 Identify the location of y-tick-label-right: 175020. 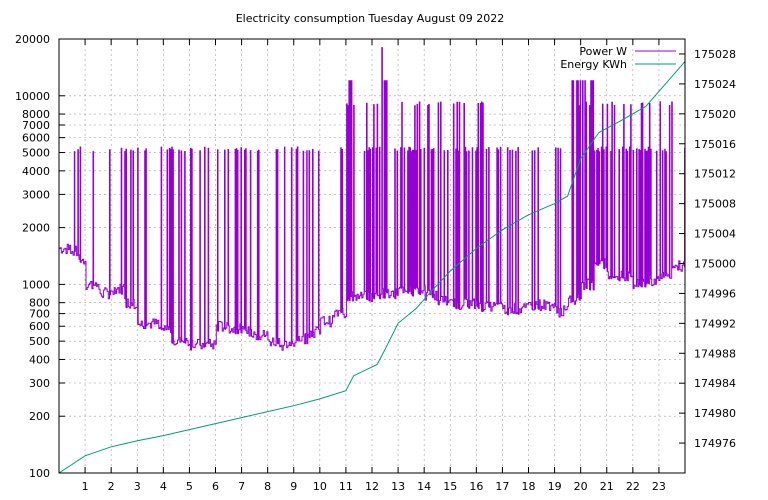
(715, 114).